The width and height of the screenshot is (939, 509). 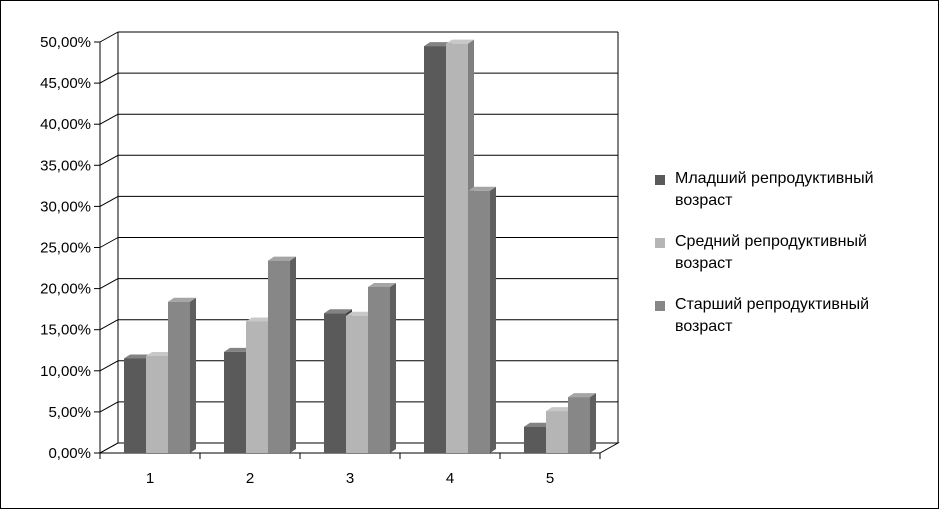 What do you see at coordinates (450, 478) in the screenshot?
I see `x-tick-label: 4` at bounding box center [450, 478].